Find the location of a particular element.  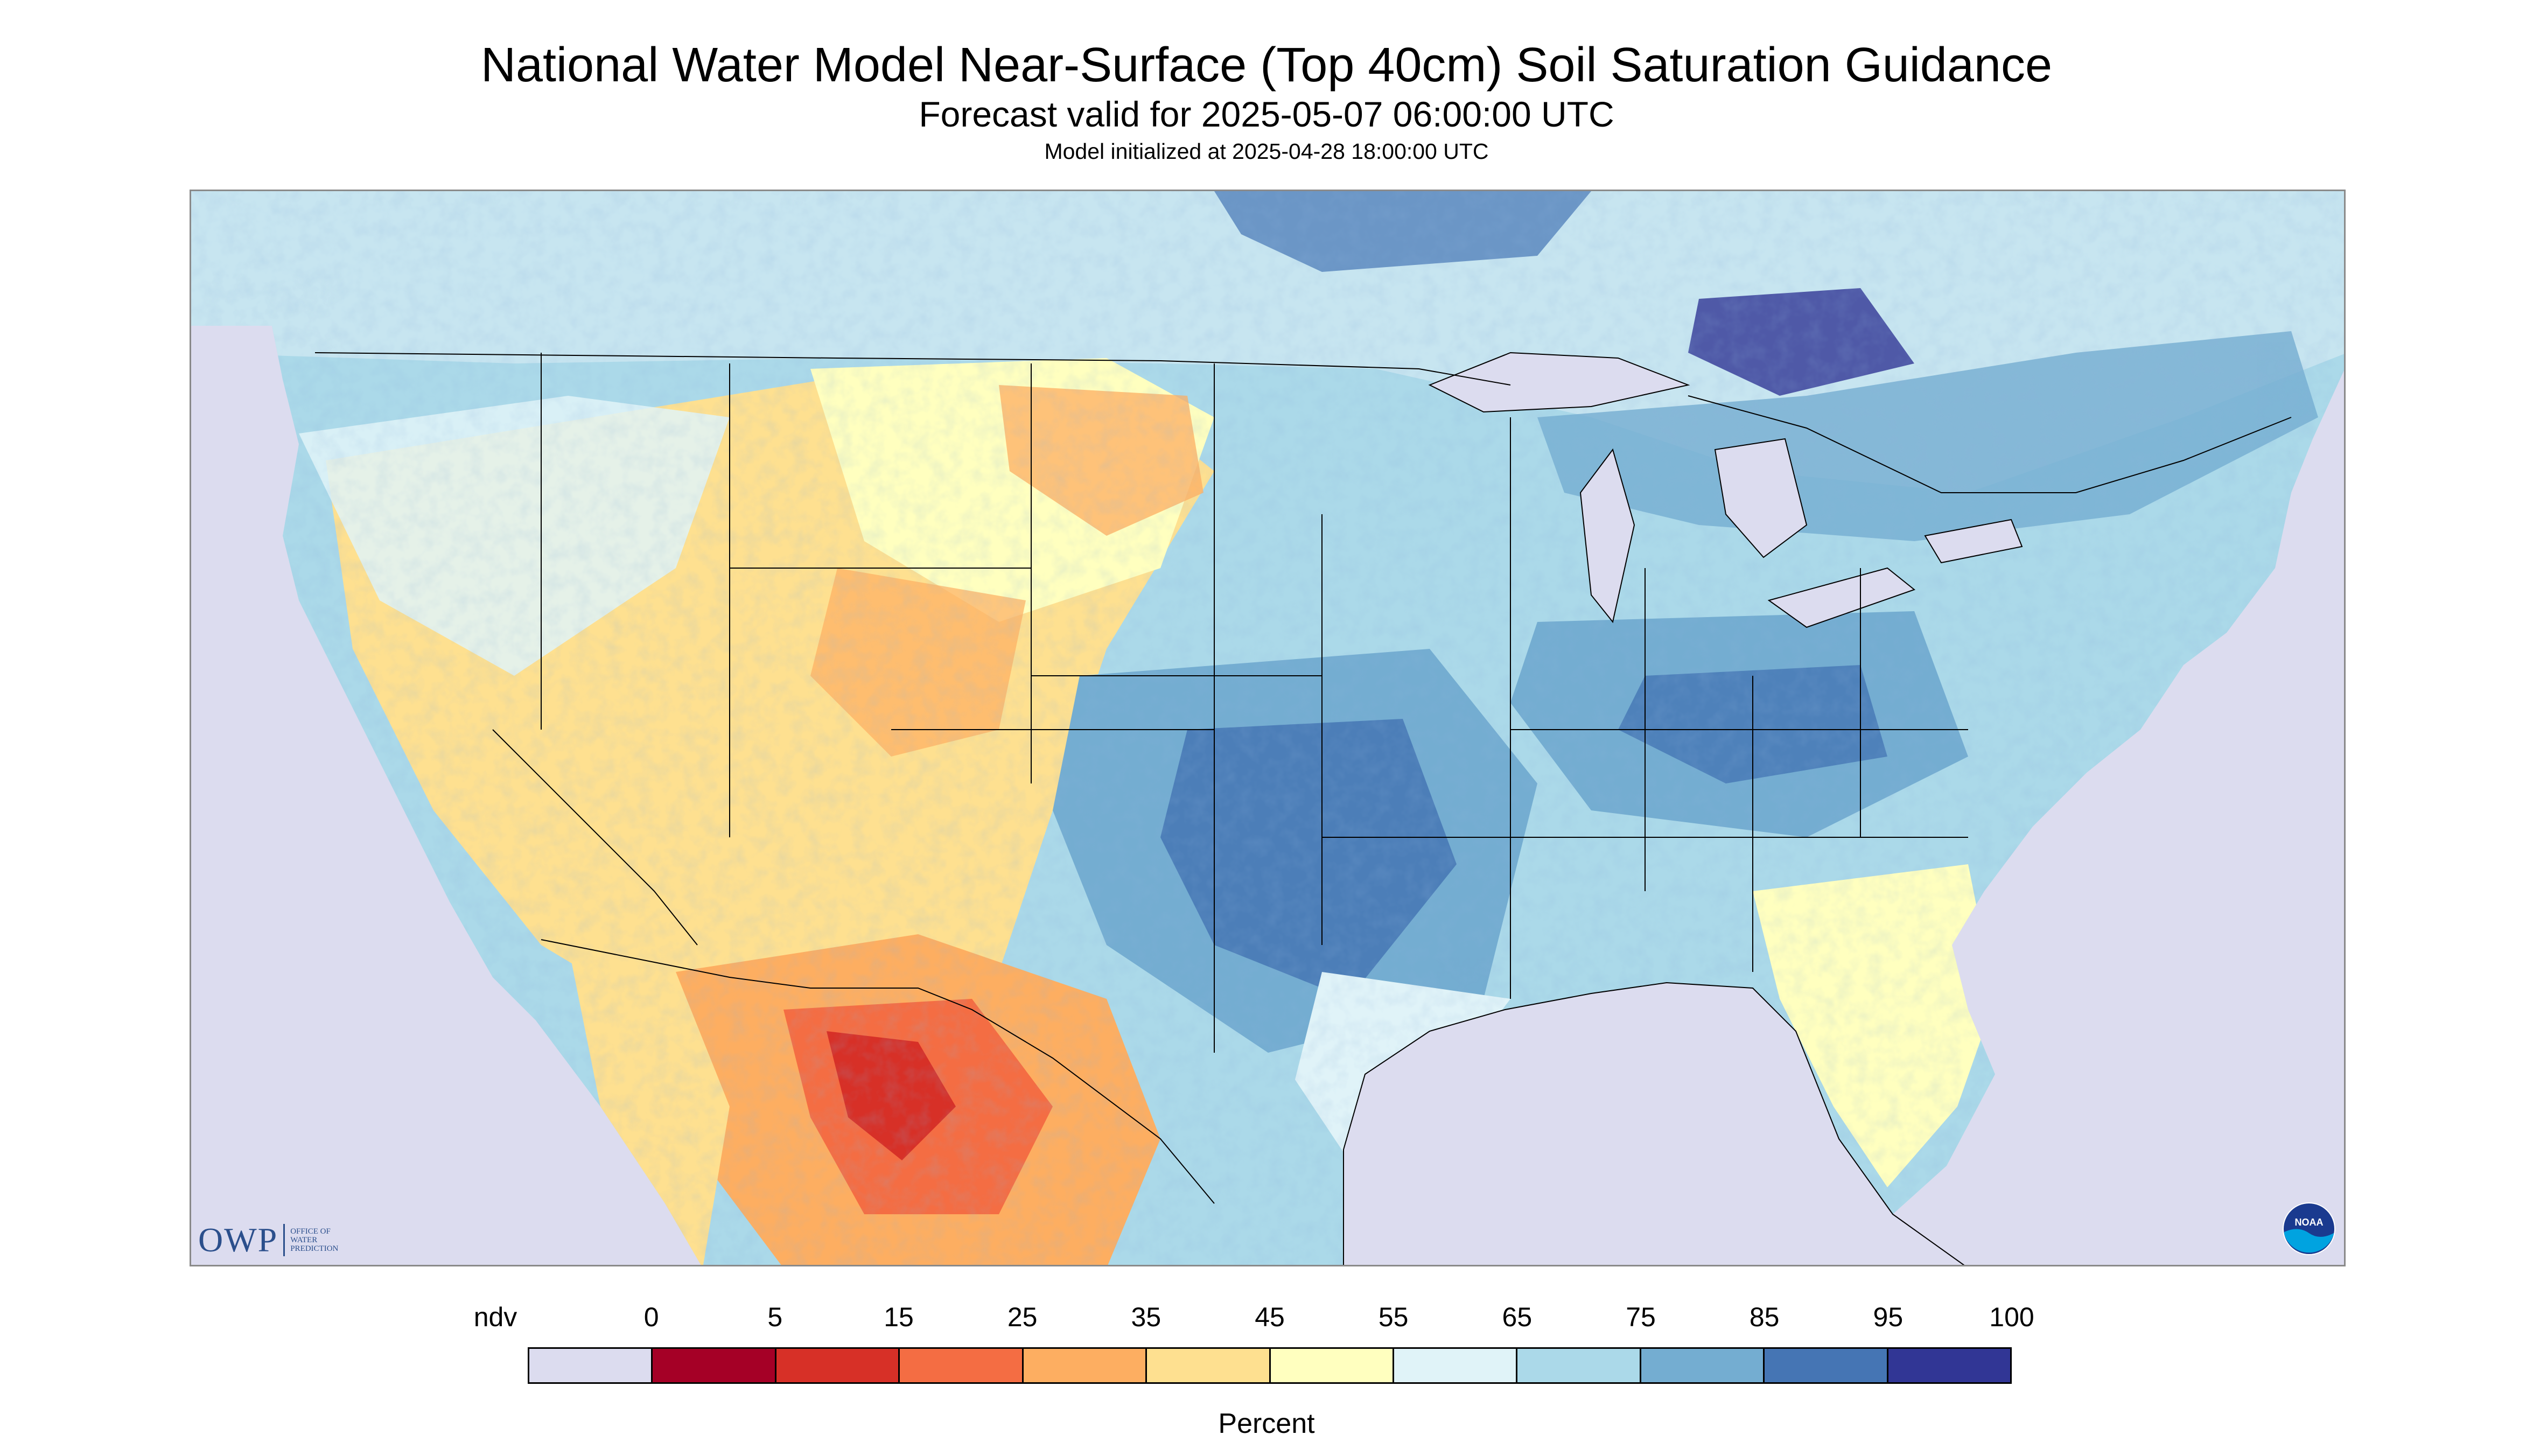

owp-logo-text: OFFICE OF WATER PREDICTION is located at coordinates (314, 1240).